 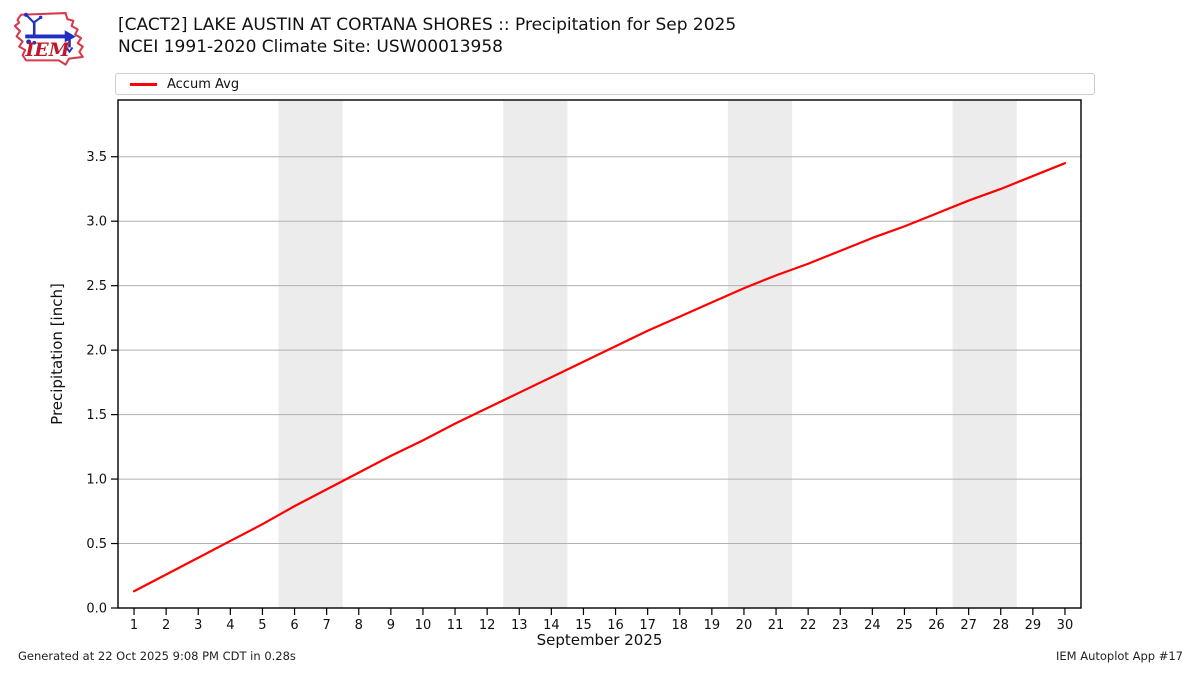 What do you see at coordinates (134, 625) in the screenshot?
I see `x-tick-label: 1` at bounding box center [134, 625].